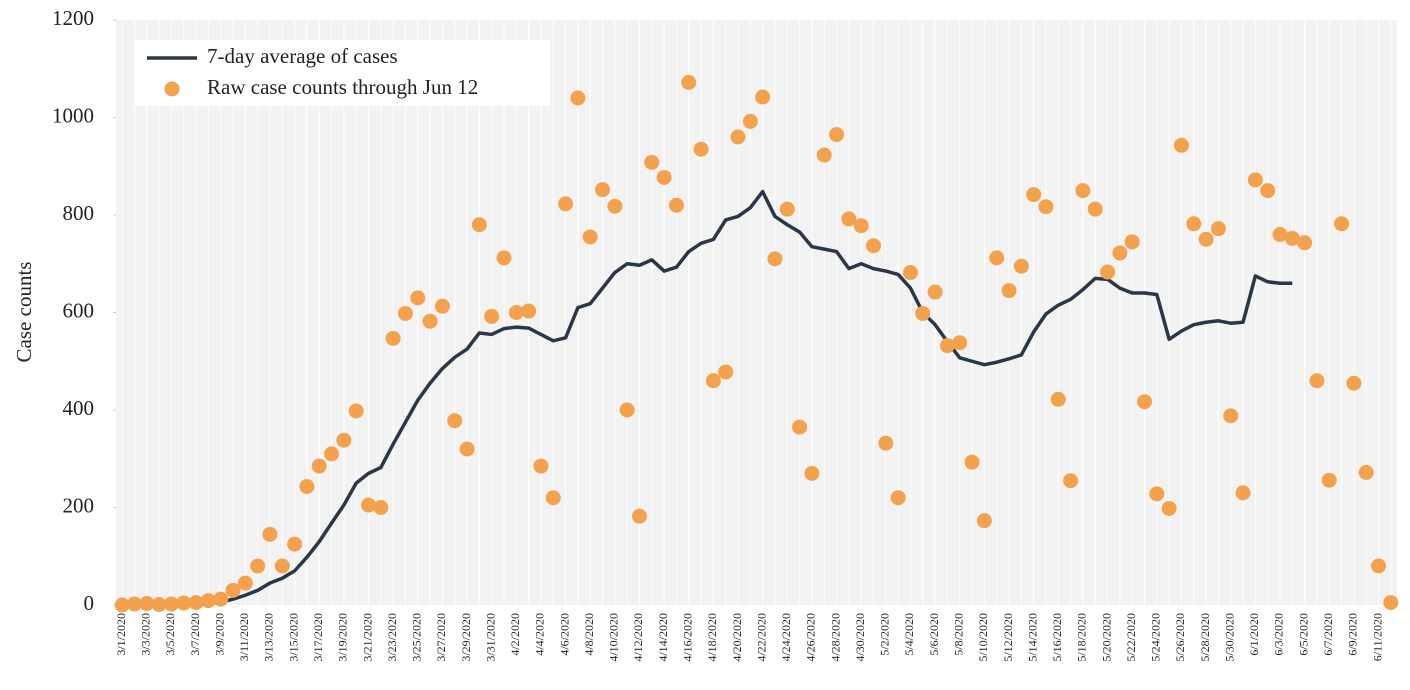 The height and width of the screenshot is (690, 1410). I want to click on x-tick-label: 4/12/2020, so click(638, 637).